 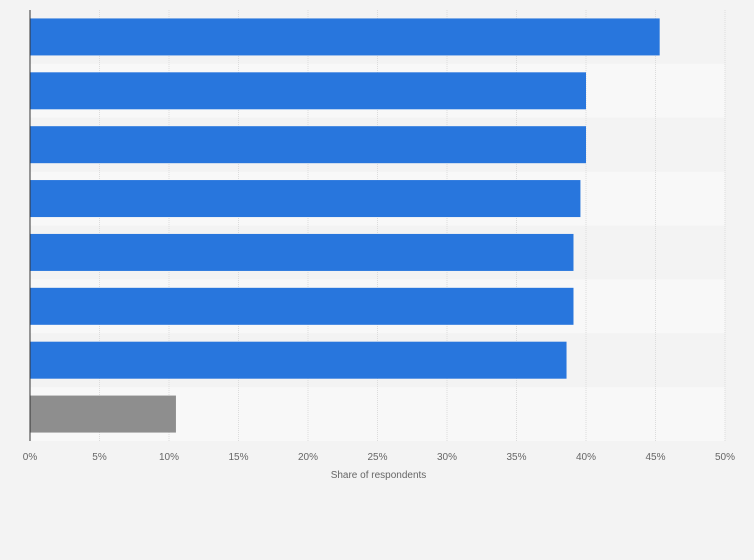 I want to click on x-tick-label: 50%, so click(x=725, y=457).